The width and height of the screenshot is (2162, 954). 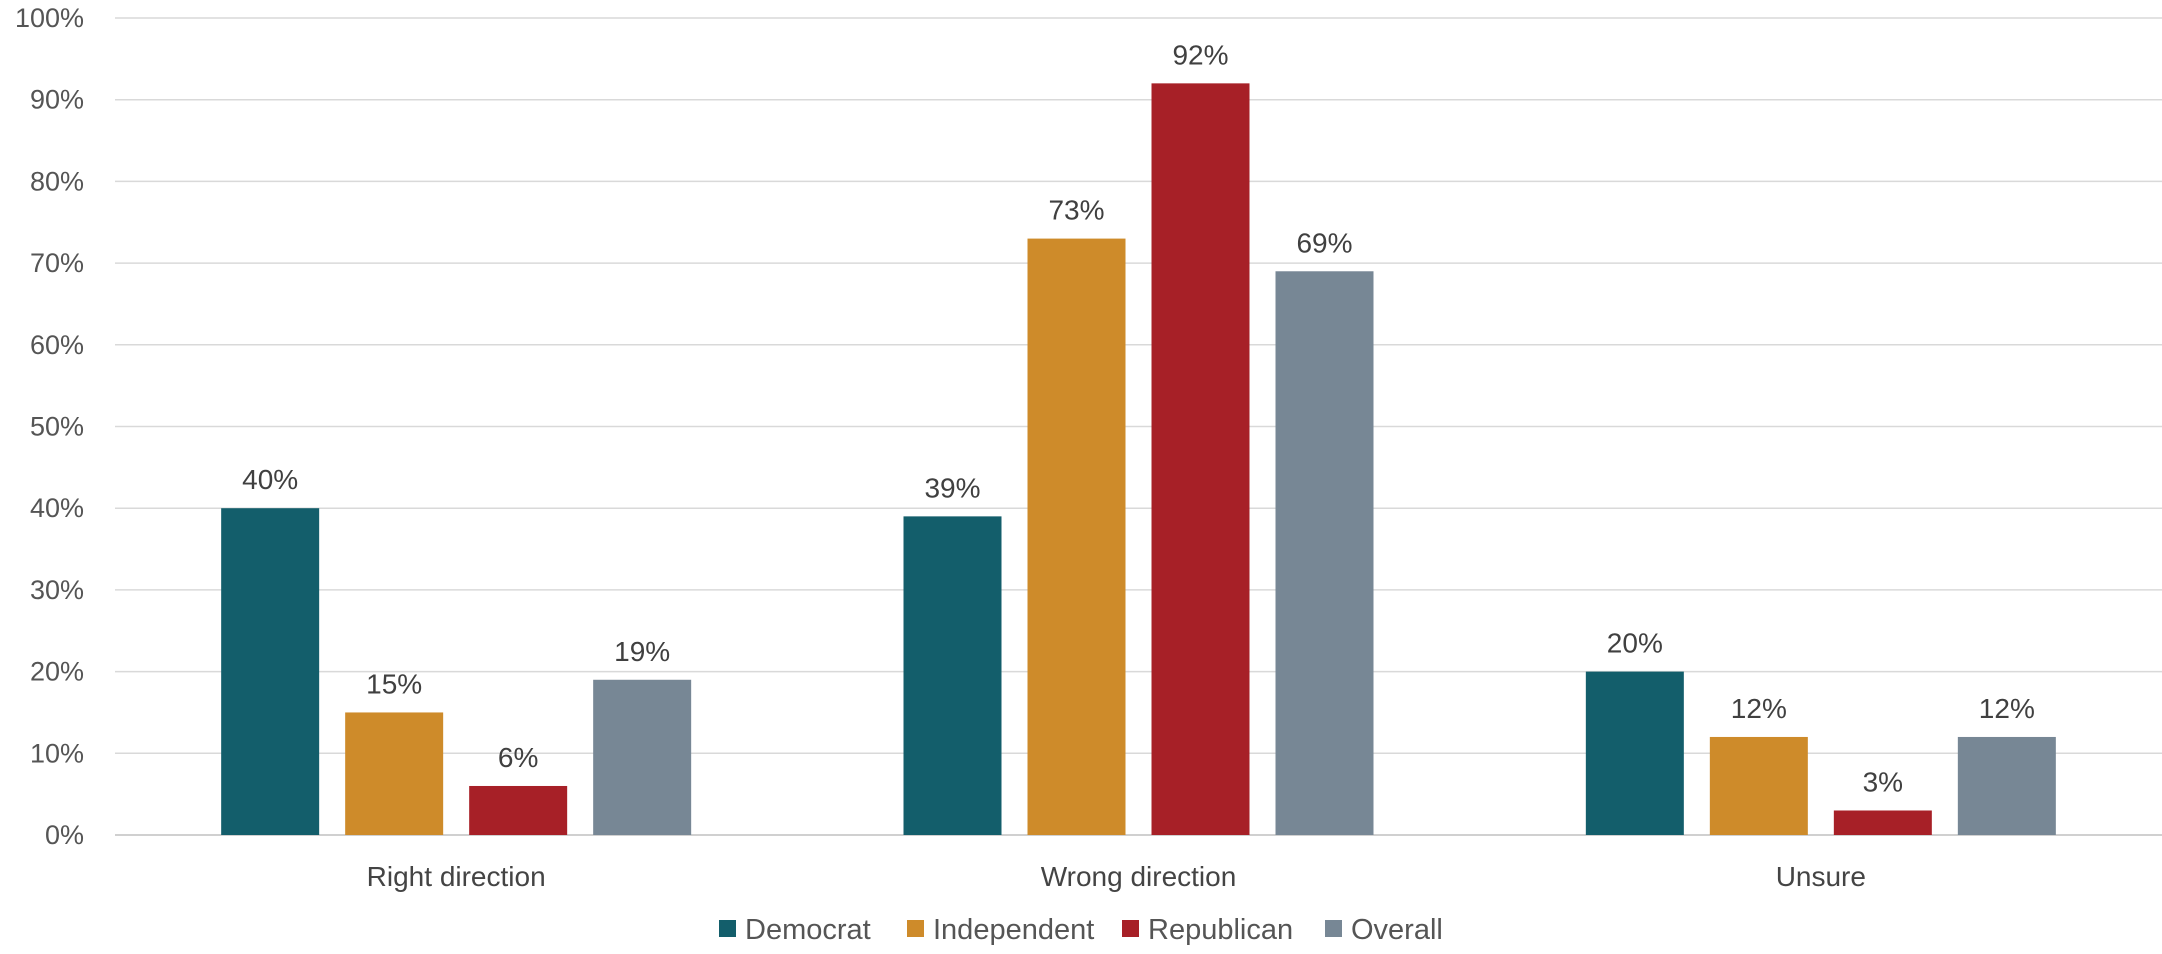 What do you see at coordinates (57, 181) in the screenshot?
I see `y-tick-label: 80%` at bounding box center [57, 181].